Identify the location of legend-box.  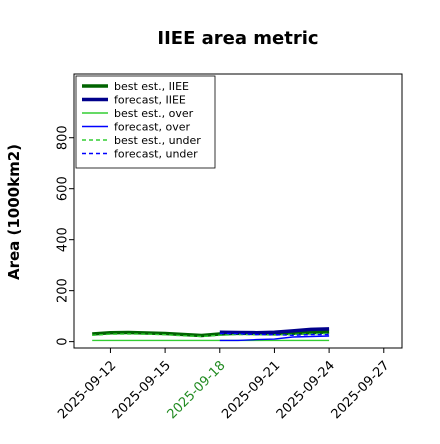
(145, 122).